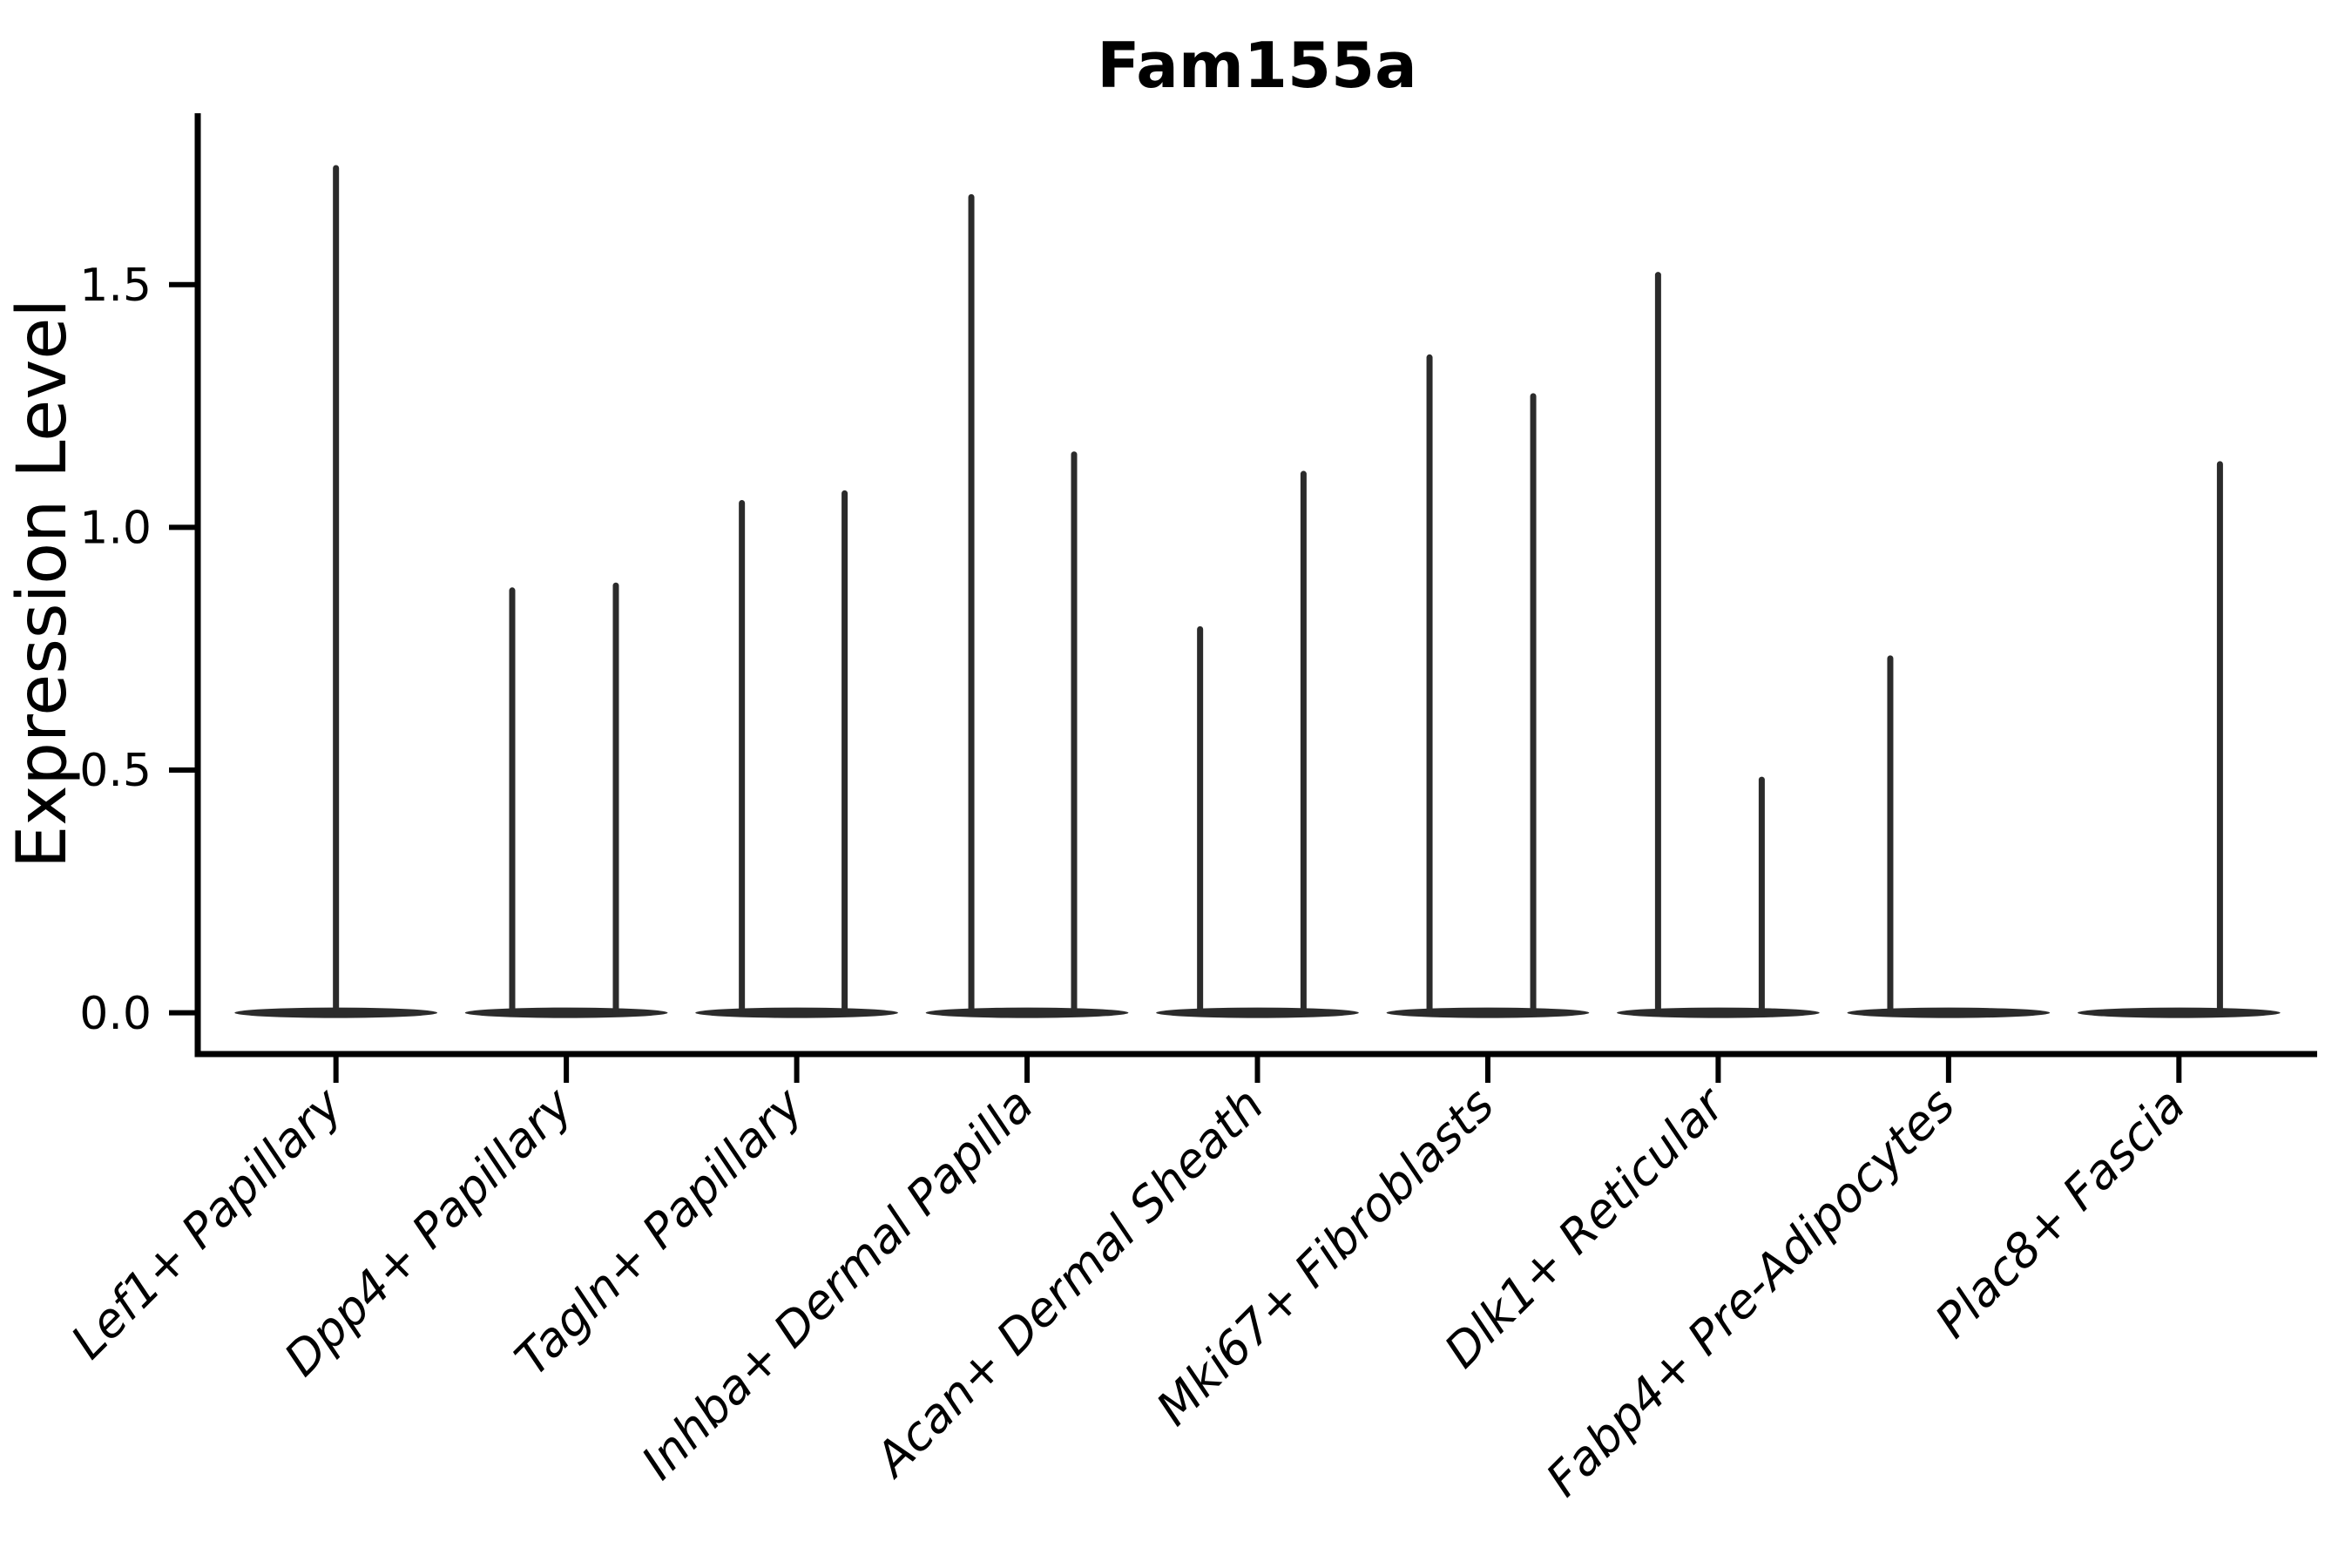  What do you see at coordinates (115, 286) in the screenshot?
I see `y-tick-label: 1.5` at bounding box center [115, 286].